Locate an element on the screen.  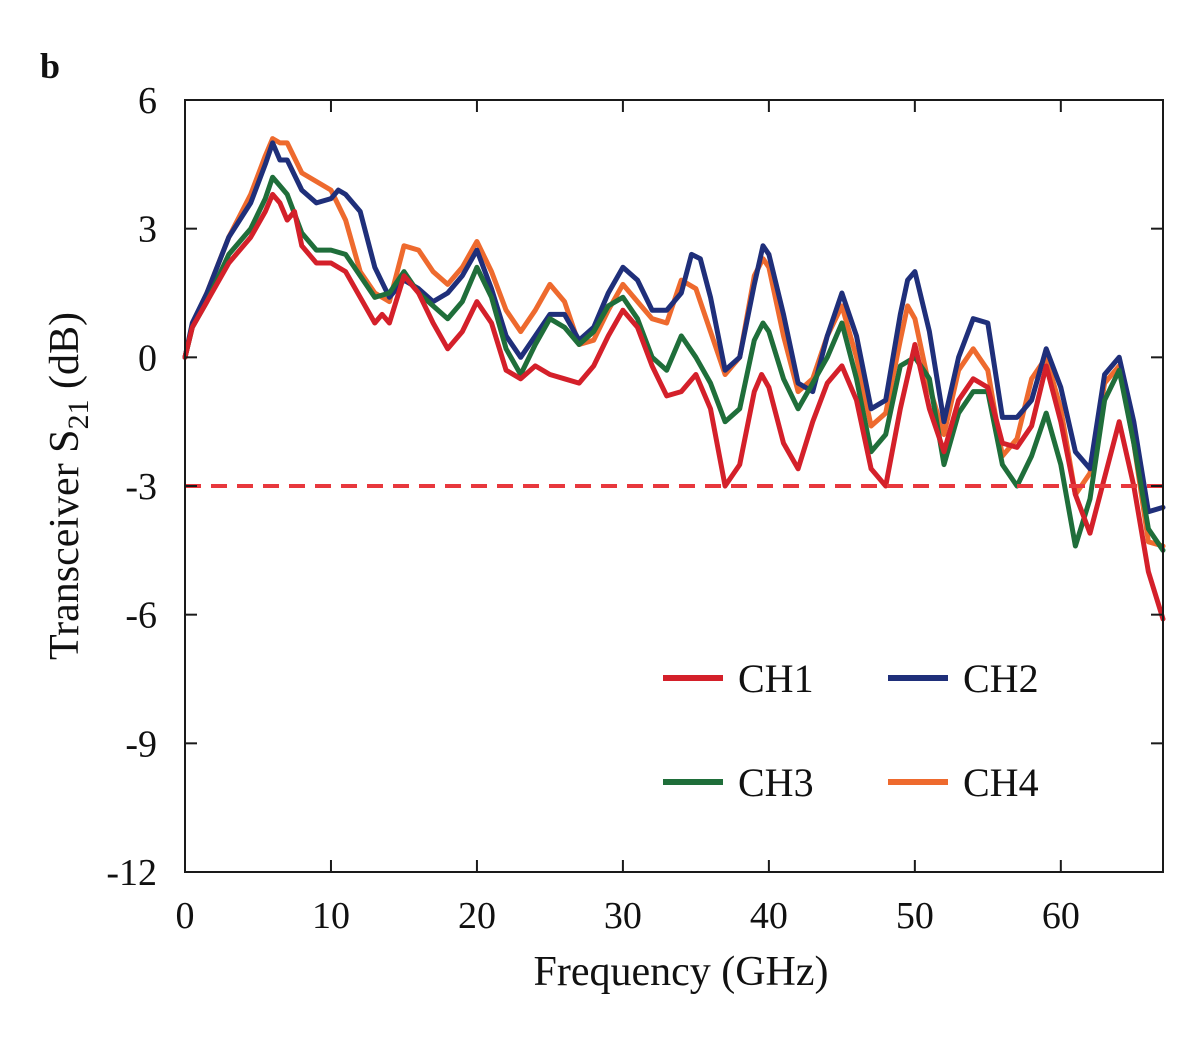
legend-label-ch2: CH2 is located at coordinates (1001, 678).